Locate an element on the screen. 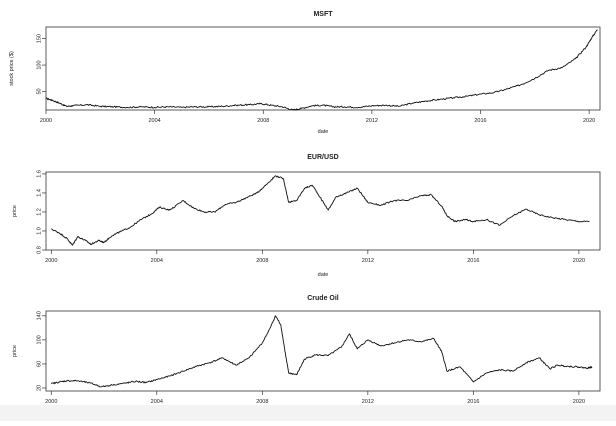  y-tick-label: 140 is located at coordinates (39, 315).